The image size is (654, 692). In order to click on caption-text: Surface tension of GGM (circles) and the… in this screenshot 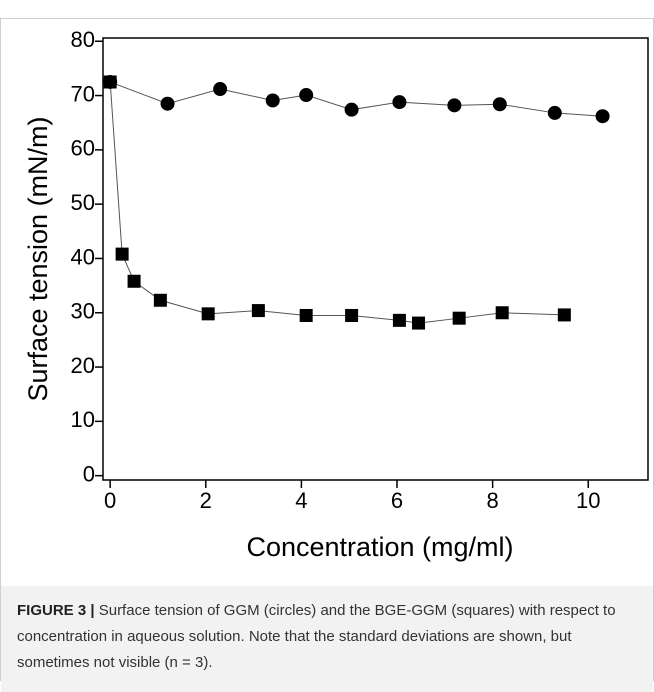, I will do `click(316, 636)`.